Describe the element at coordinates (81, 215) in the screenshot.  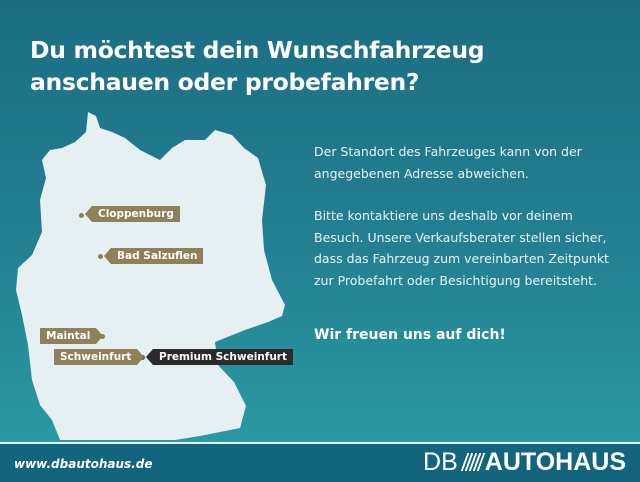
I see `cloppenburg-marker` at that location.